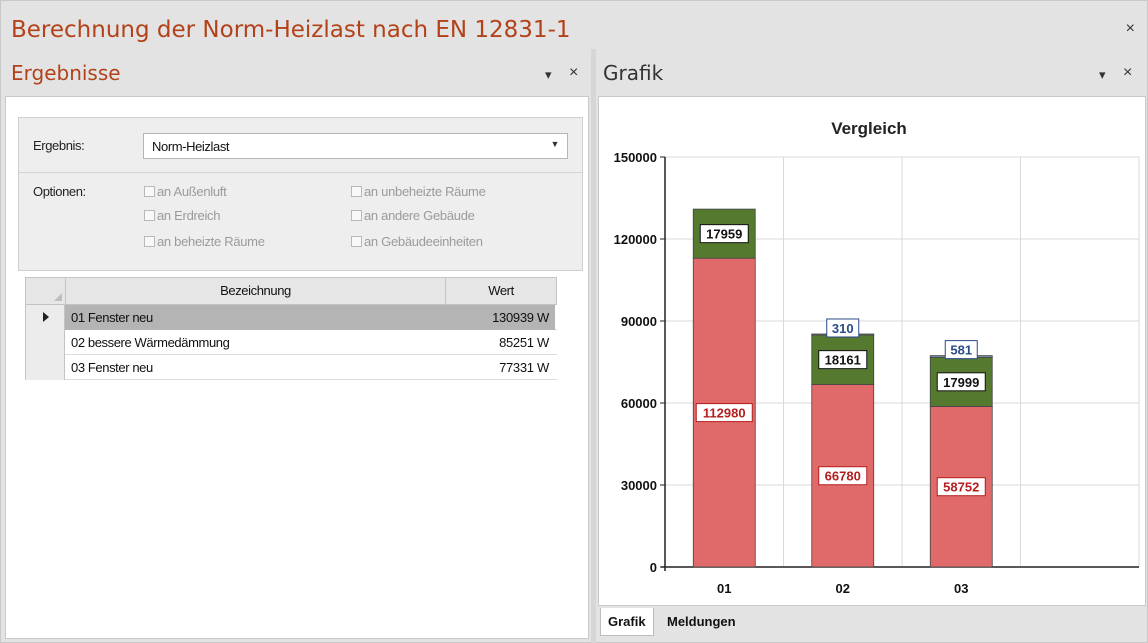 The height and width of the screenshot is (643, 1148). I want to click on tab-meldungen: Meldungen, so click(701, 621).